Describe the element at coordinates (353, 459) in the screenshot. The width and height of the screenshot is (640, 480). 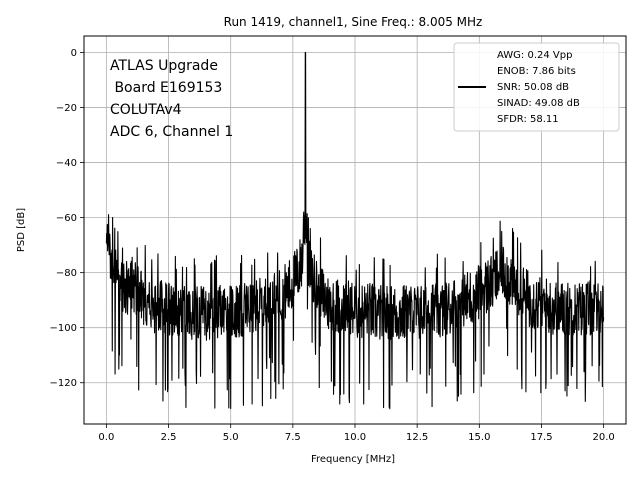
I see `x-axis-label: Frequency [MHz]` at that location.